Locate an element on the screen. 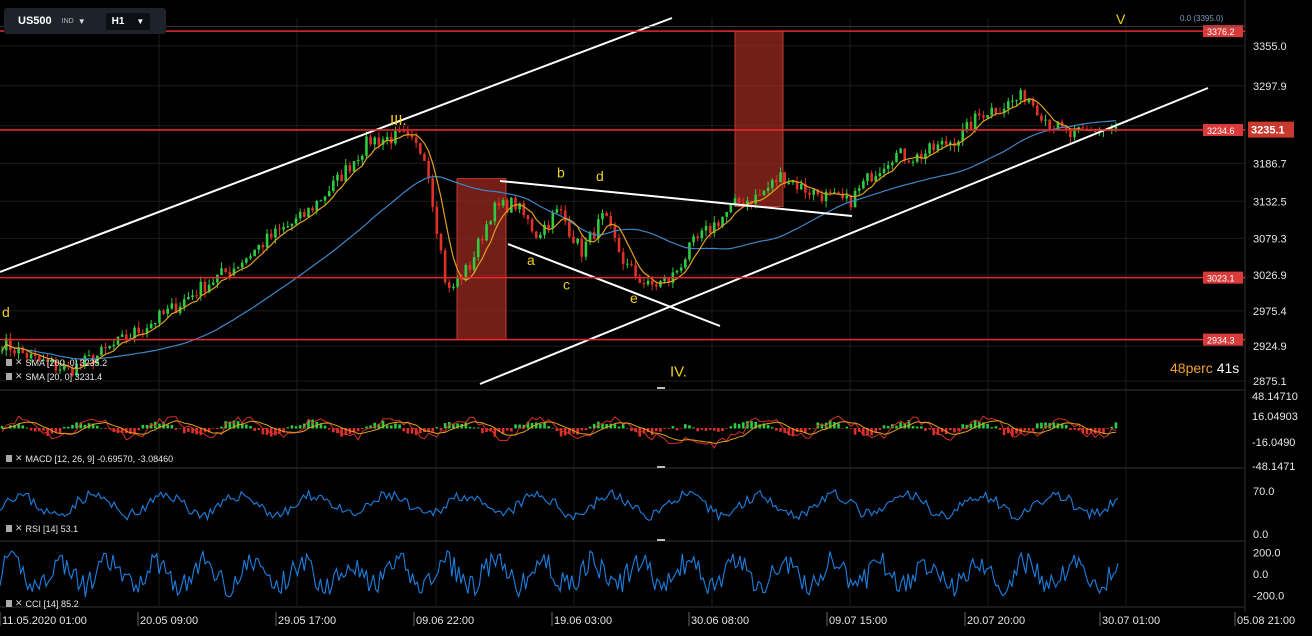  price-tick: 2975.4 is located at coordinates (1270, 312).